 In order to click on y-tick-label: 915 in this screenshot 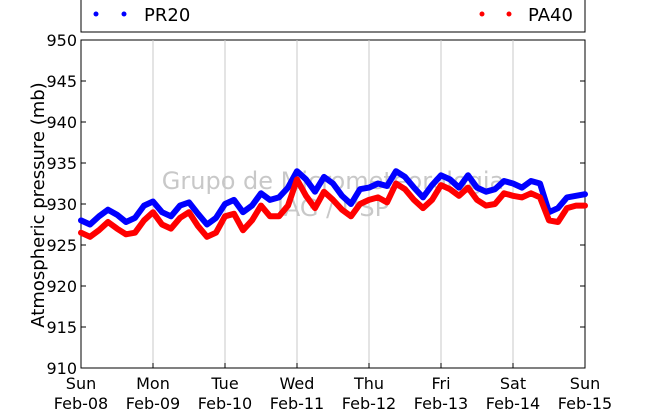, I will do `click(61, 327)`.